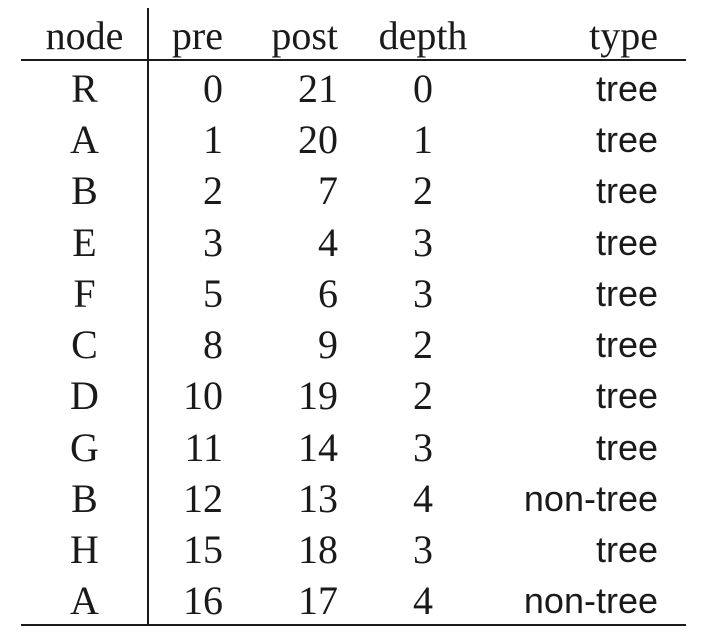  Describe the element at coordinates (203, 395) in the screenshot. I see `cell-pre: 10` at that location.